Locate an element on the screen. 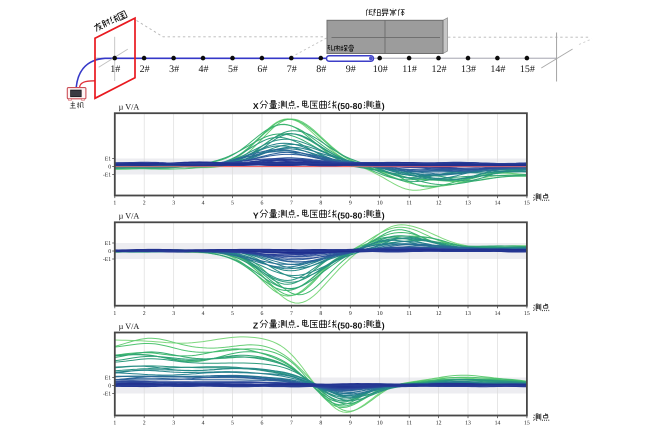  svg-text: 13# is located at coordinates (468, 69).